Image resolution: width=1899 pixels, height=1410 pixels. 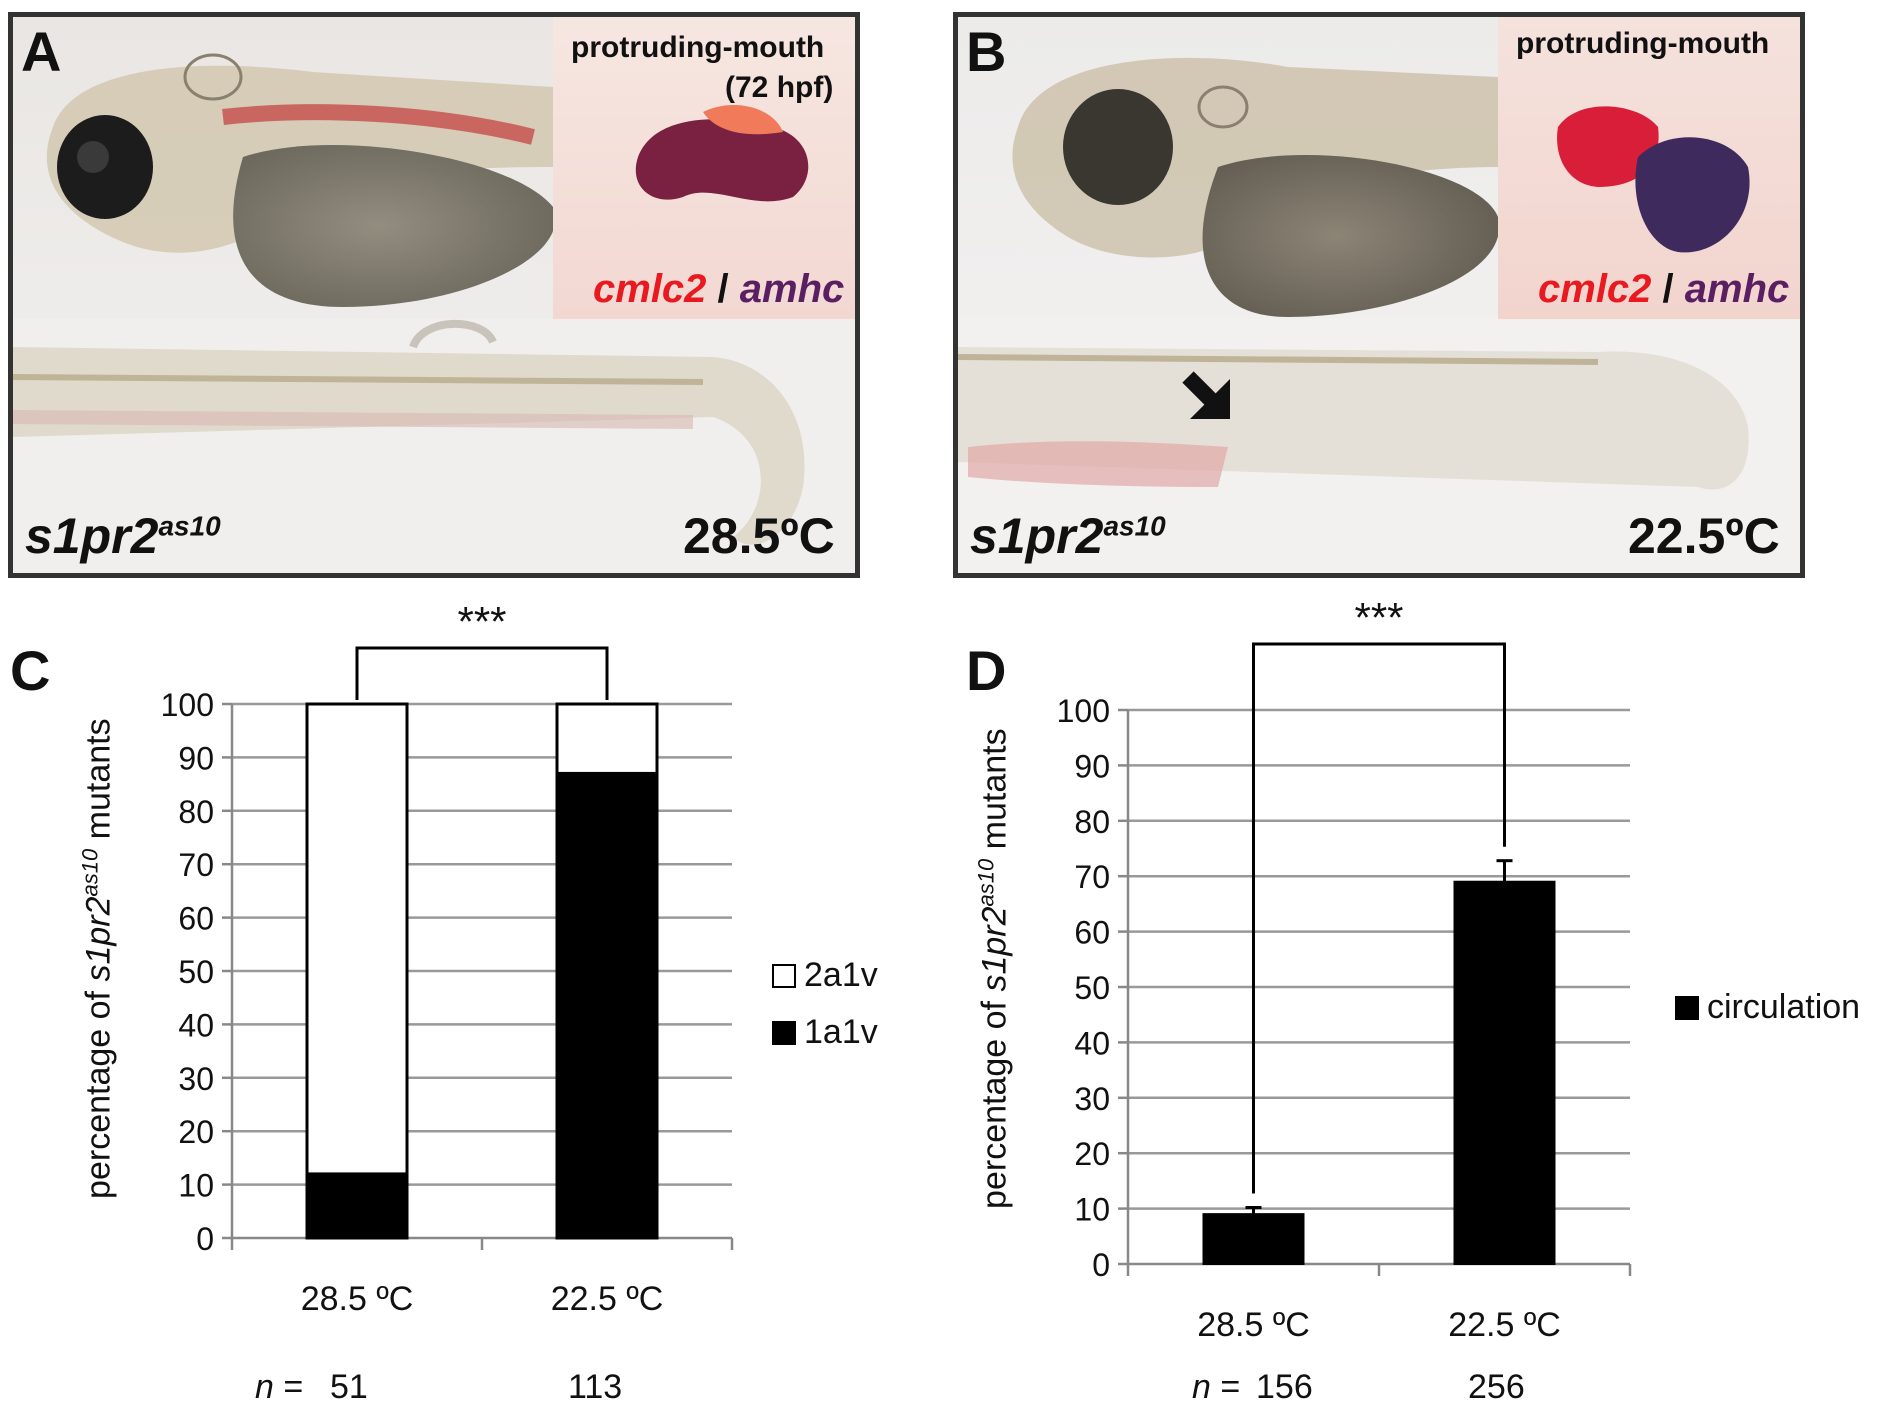 I want to click on panel-b-inset-title: protruding-mouth, so click(x=1643, y=43).